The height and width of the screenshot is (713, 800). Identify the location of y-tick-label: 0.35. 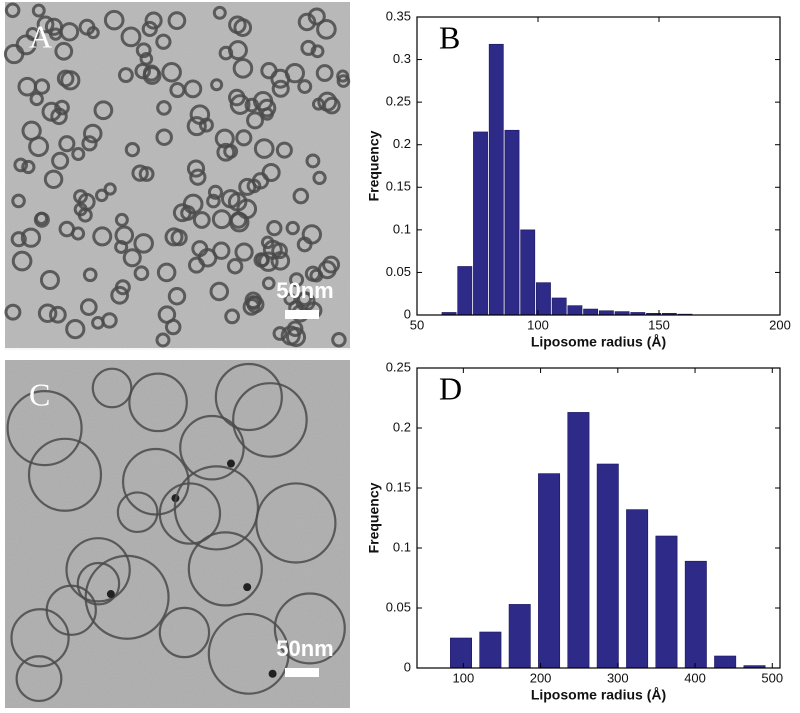
(398, 15).